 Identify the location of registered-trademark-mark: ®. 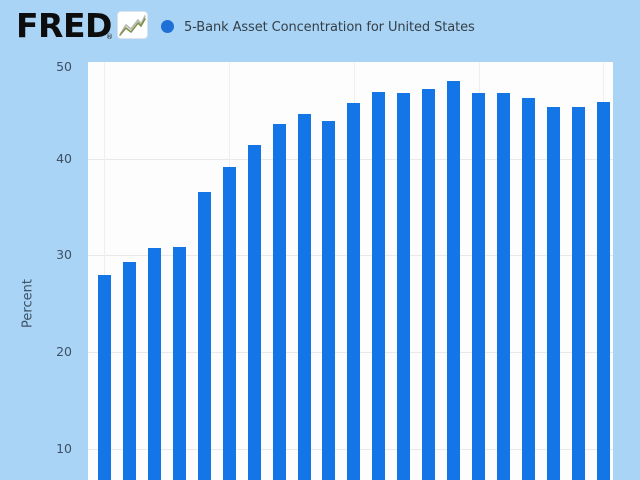
(109, 37).